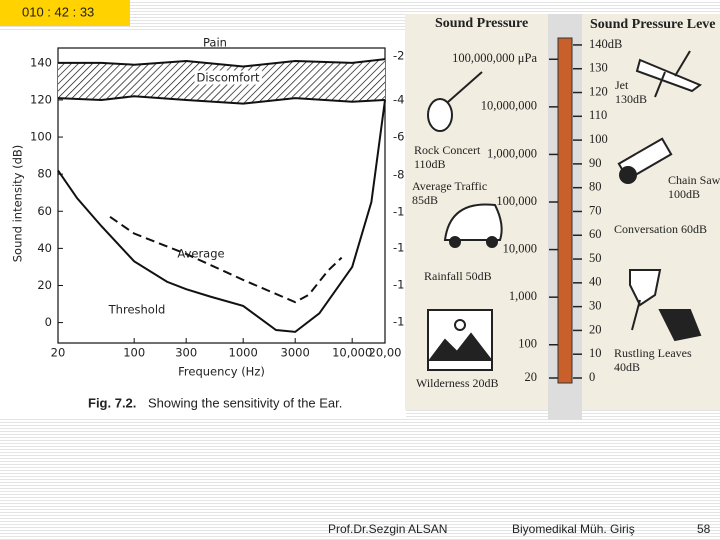  I want to click on source-label: Average Traffic, so click(449, 186).